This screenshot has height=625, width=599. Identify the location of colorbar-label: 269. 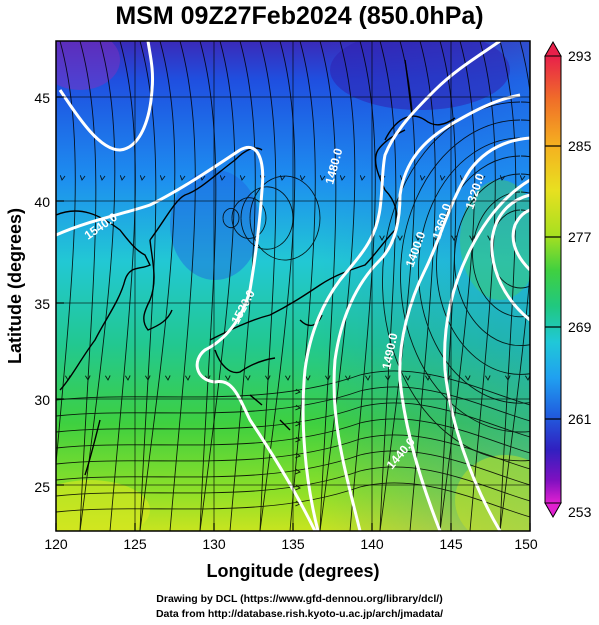
(580, 327).